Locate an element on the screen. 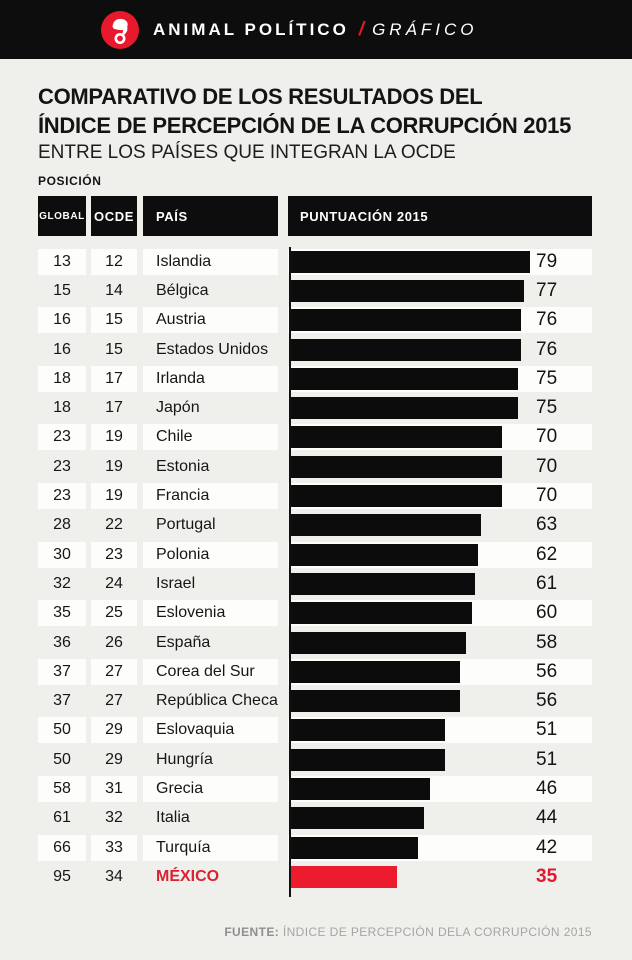 The width and height of the screenshot is (632, 960). table-row: 35 25 Eslovenia 60 is located at coordinates (315, 613).